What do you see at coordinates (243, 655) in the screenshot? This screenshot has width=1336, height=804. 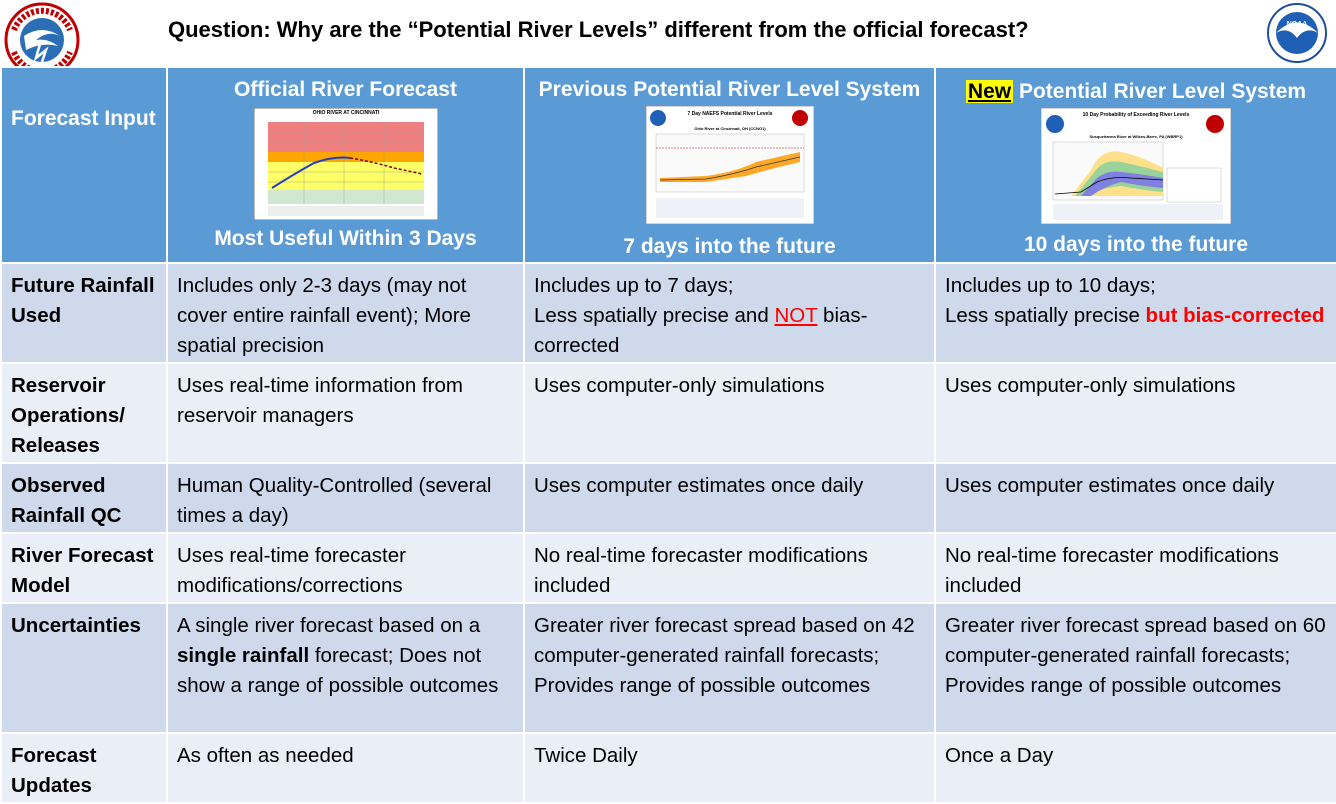 I see `single-rainfall-emphasis: single rainfall` at bounding box center [243, 655].